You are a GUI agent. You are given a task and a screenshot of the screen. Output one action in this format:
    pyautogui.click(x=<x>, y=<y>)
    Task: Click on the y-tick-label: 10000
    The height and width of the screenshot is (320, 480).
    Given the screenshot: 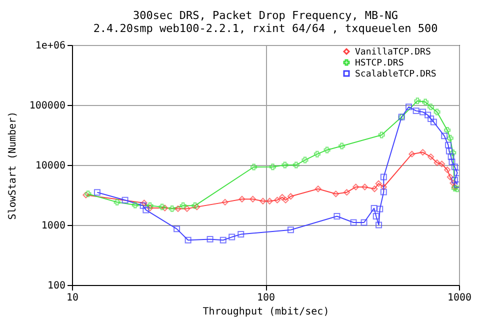 What is the action you would take?
    pyautogui.click(x=50, y=166)
    